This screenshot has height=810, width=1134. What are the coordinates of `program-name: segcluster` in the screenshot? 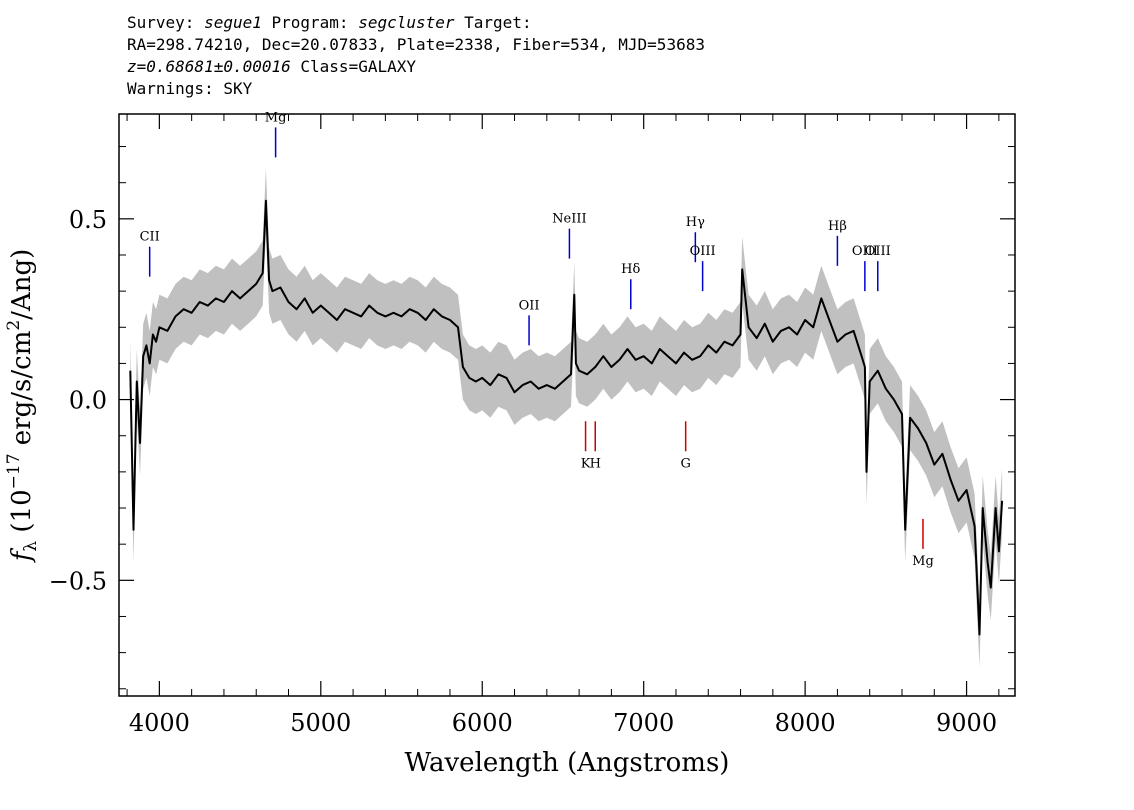 It's located at (406, 22).